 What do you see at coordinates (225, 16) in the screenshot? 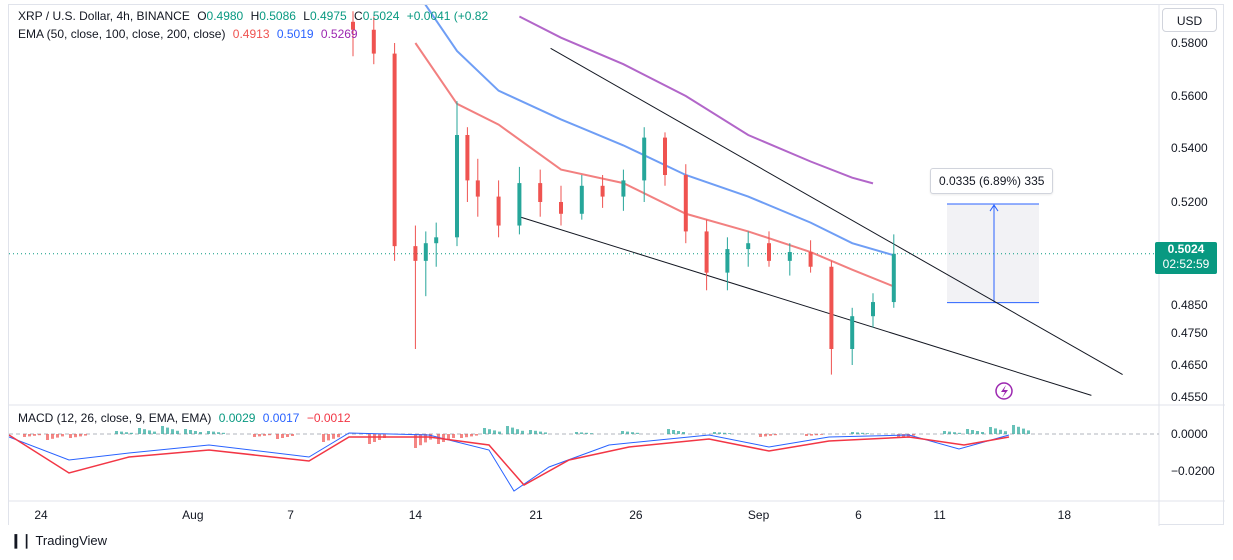
I see `ohlc-open-value: 0.4980` at bounding box center [225, 16].